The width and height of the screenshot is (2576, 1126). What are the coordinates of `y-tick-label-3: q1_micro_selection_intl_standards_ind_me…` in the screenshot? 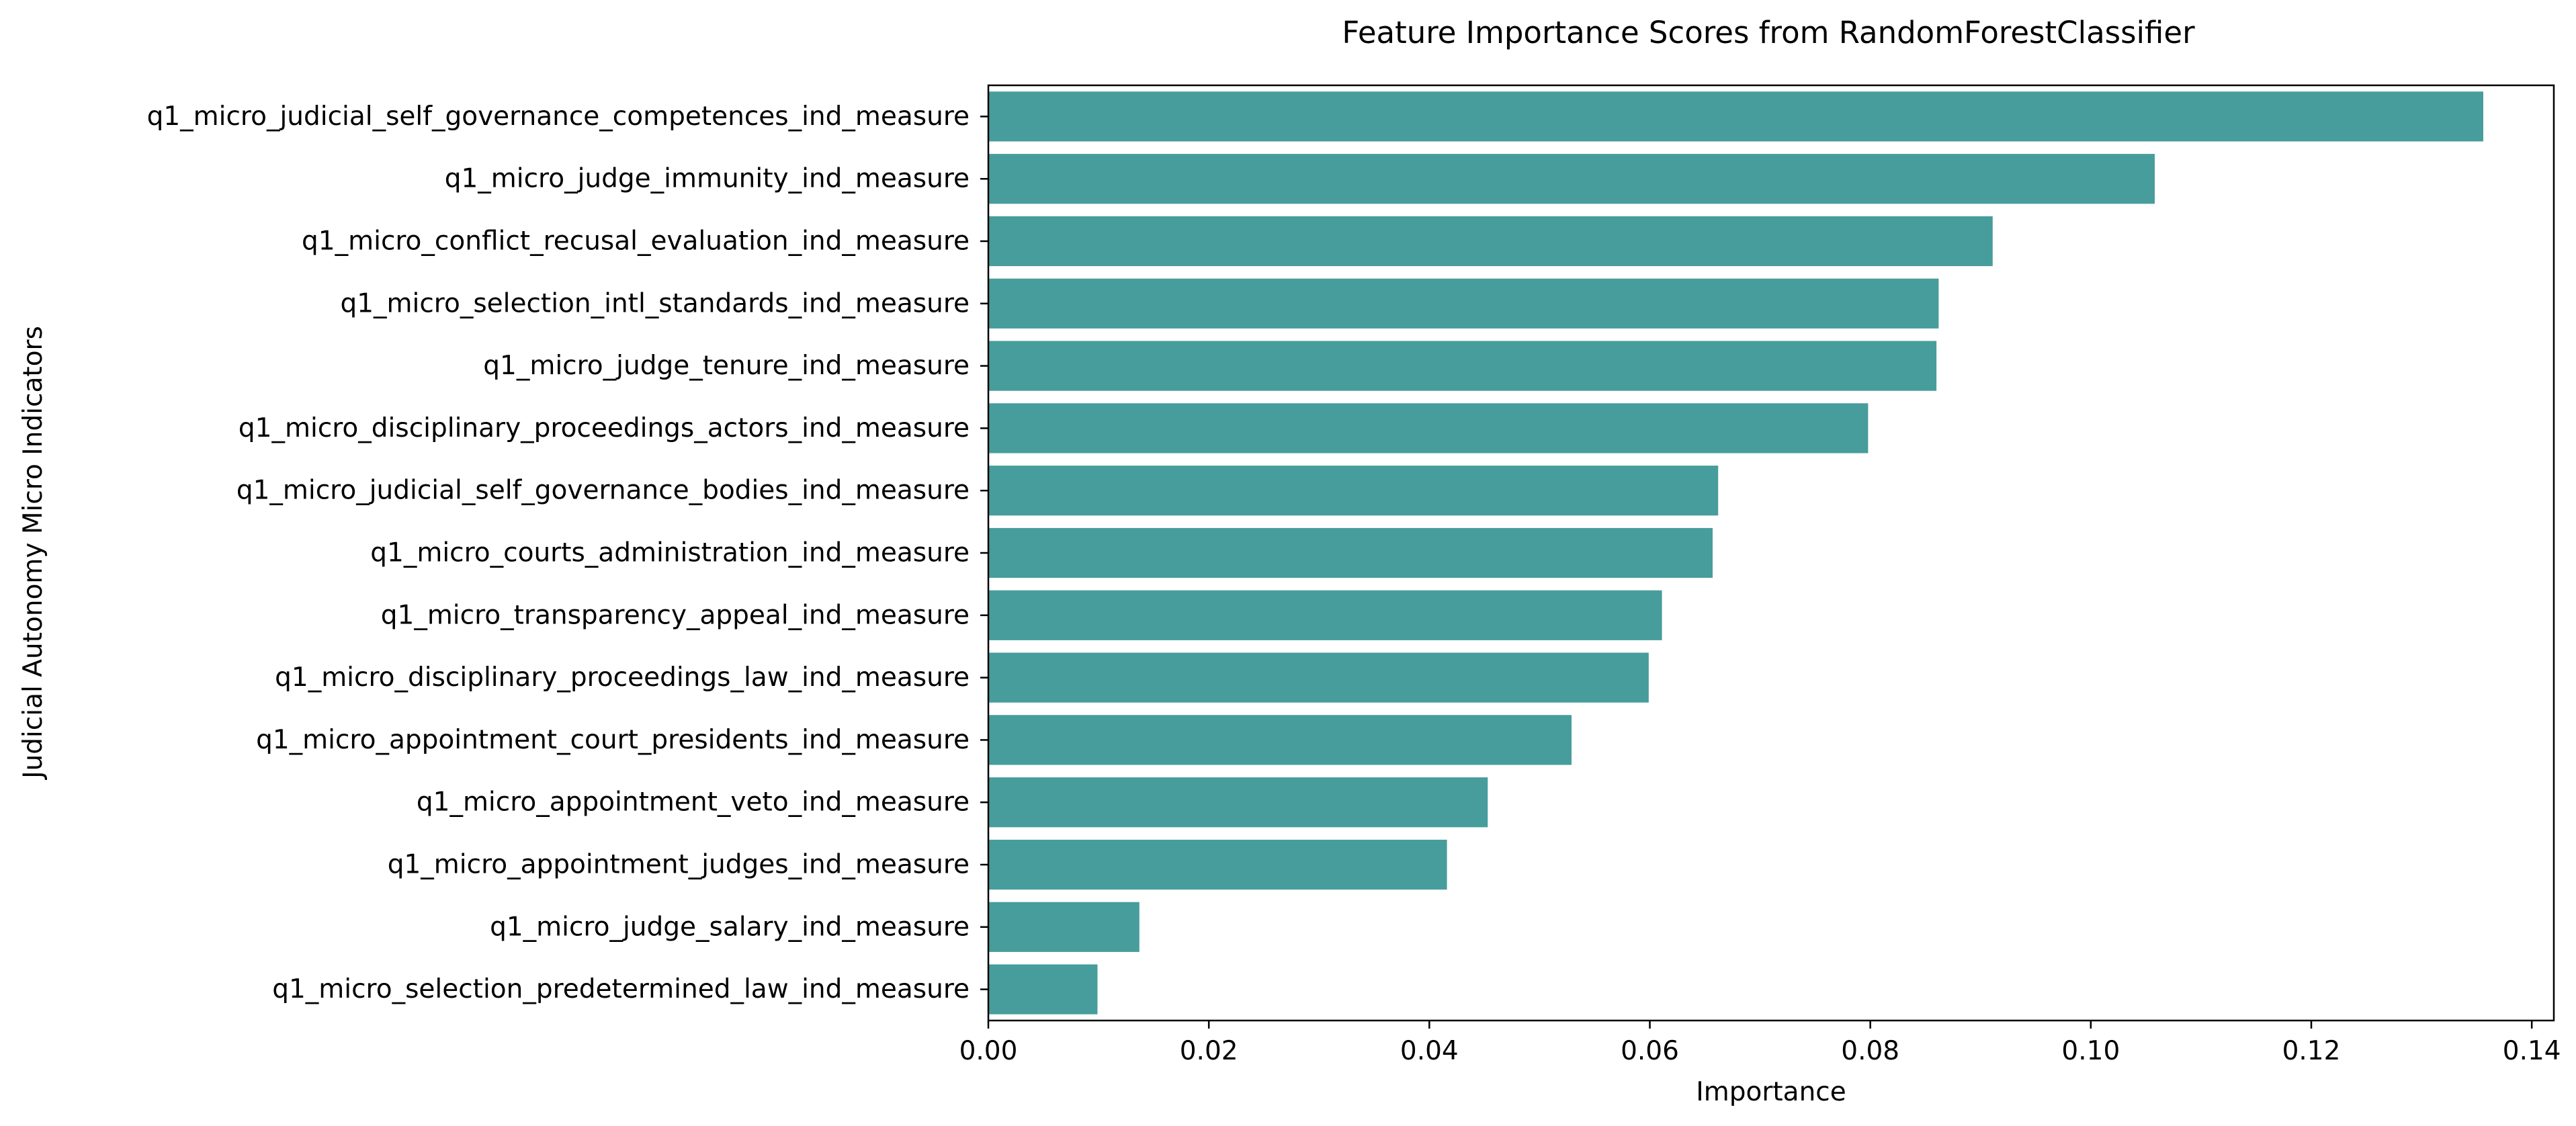 It's located at (655, 303).